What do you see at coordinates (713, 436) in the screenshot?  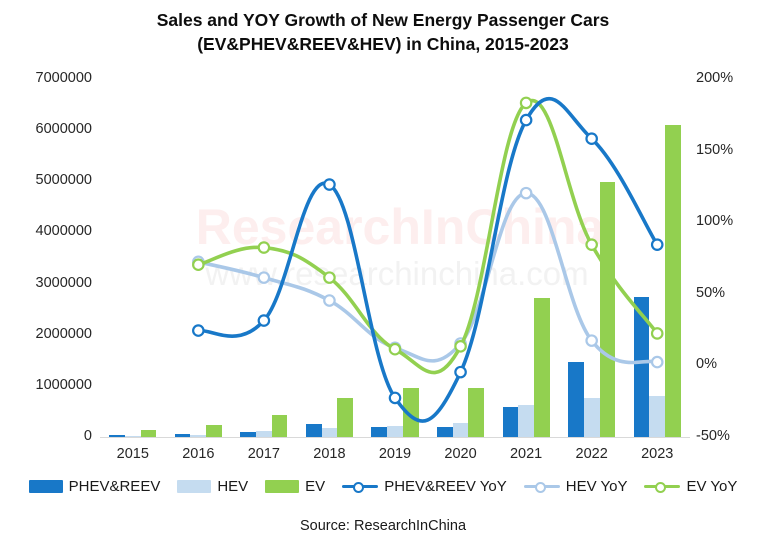 I see `y-axis-right-tick: -50%` at bounding box center [713, 436].